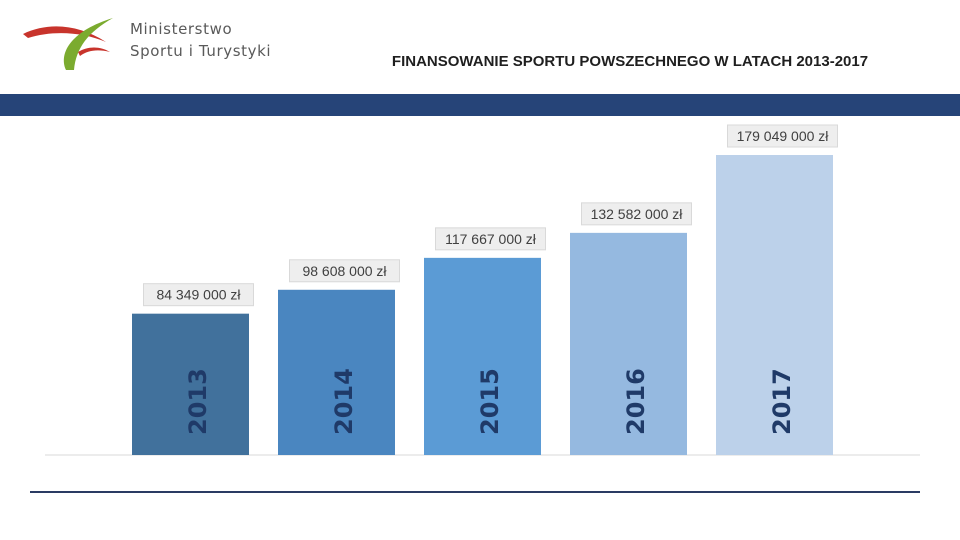 The image size is (960, 540). What do you see at coordinates (774, 305) in the screenshot?
I see `bar-2017` at bounding box center [774, 305].